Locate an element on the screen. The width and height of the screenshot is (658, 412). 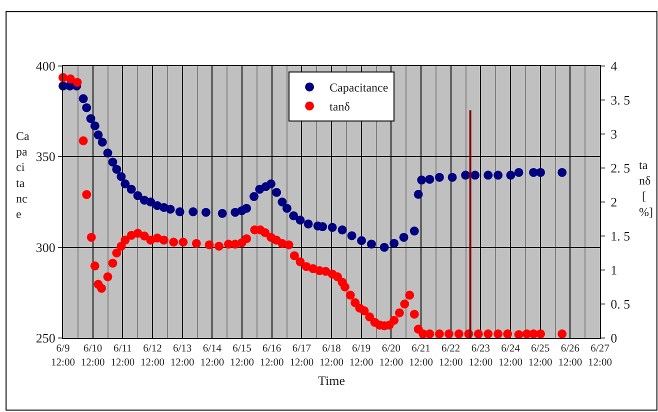
y2-tick-label: 1 is located at coordinates (614, 270).